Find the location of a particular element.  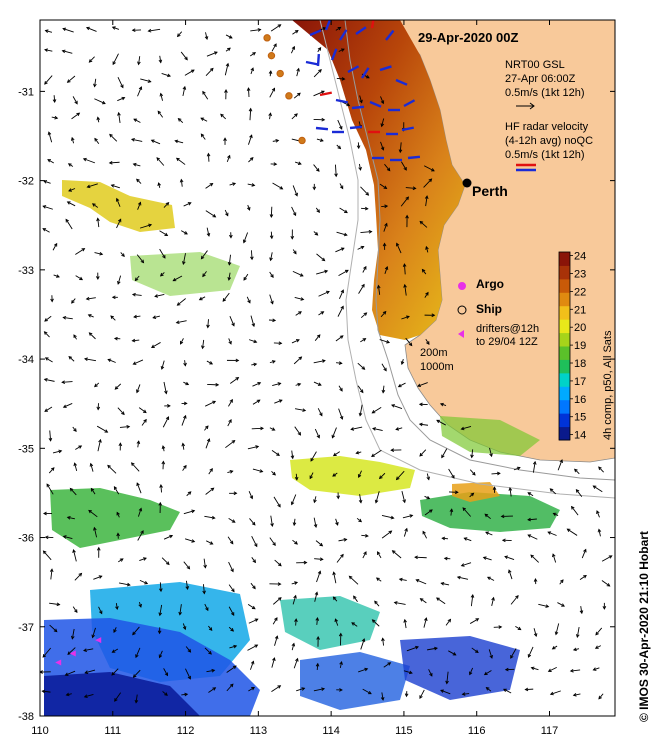

y-tick-label: -35 is located at coordinates (26, 449).